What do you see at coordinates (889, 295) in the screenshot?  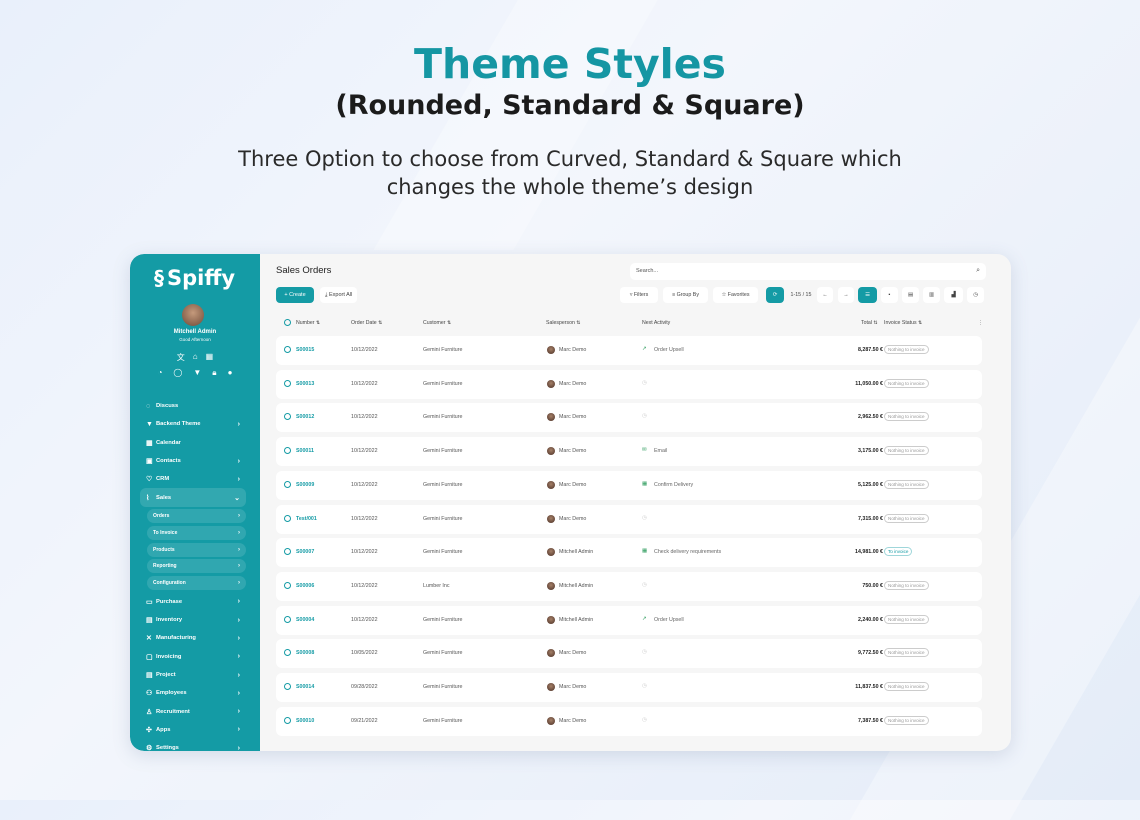 I see `kanban-view-button: ▪` at bounding box center [889, 295].